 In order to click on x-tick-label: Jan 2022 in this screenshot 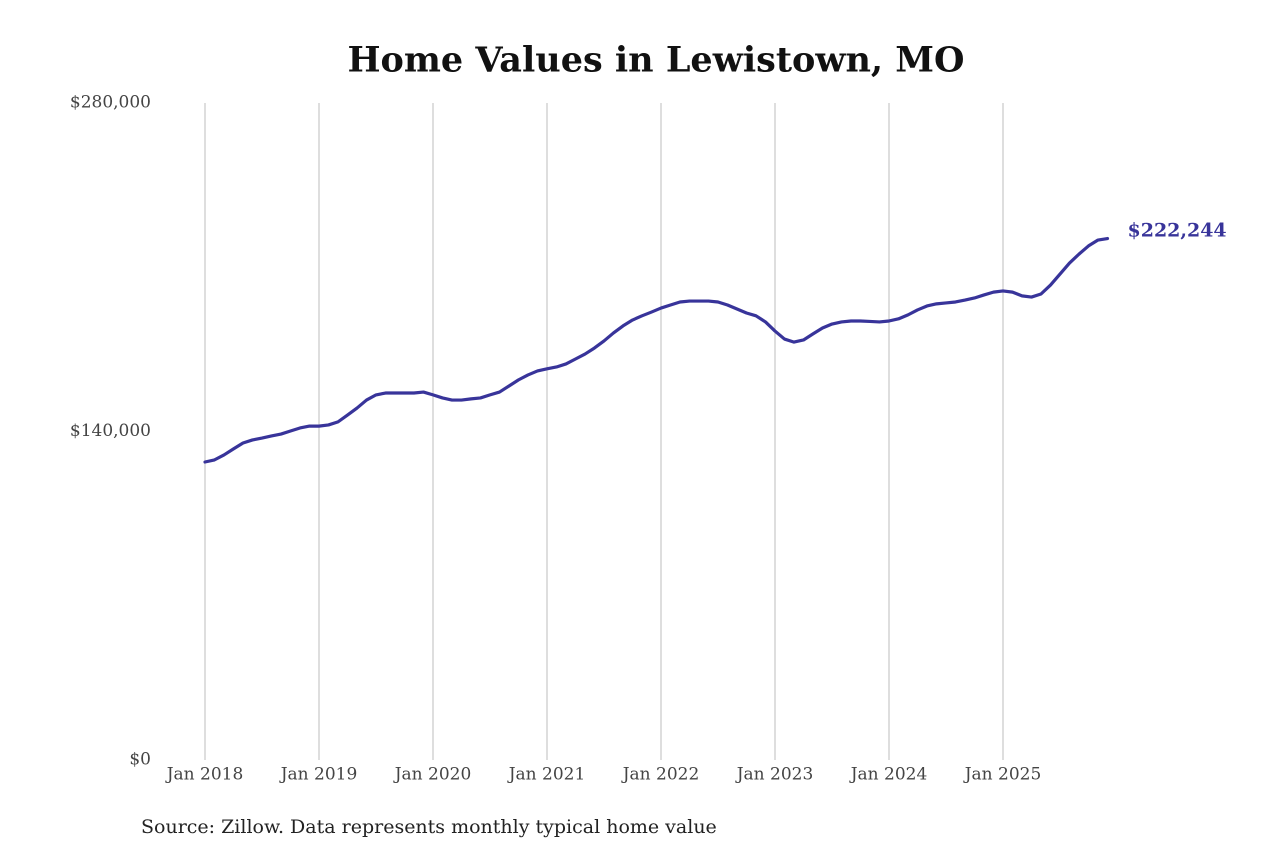, I will do `click(660, 775)`.